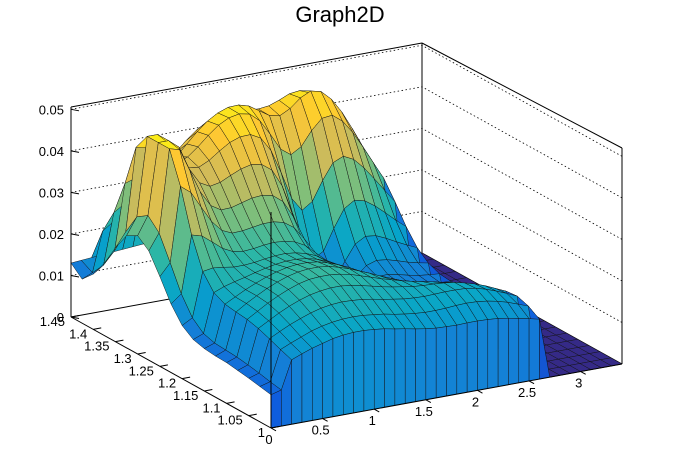  Describe the element at coordinates (51, 192) in the screenshot. I see `z-tick-label: 0.03` at that location.